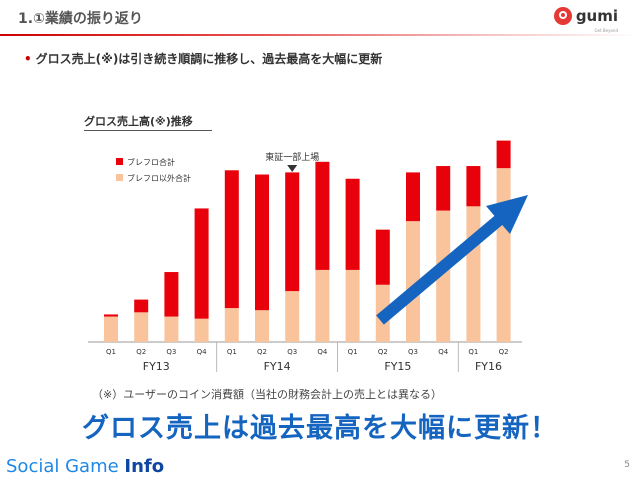 This screenshot has height=480, width=640. Describe the element at coordinates (320, 428) in the screenshot. I see `headline: グロス売上は過去最高を大幅に更新！` at that location.